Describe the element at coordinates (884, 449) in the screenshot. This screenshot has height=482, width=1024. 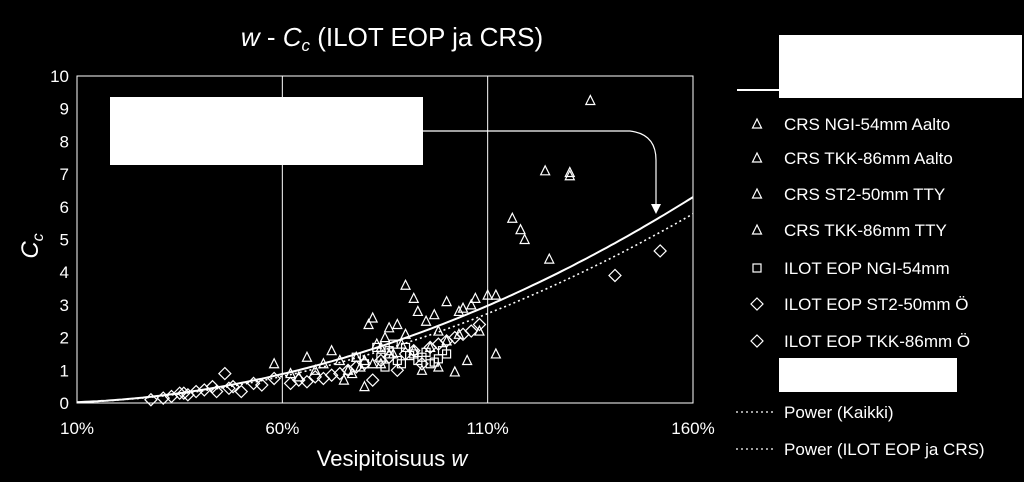
I see `legend-label: Power (ILOT EOP ja CRS)` at that location.